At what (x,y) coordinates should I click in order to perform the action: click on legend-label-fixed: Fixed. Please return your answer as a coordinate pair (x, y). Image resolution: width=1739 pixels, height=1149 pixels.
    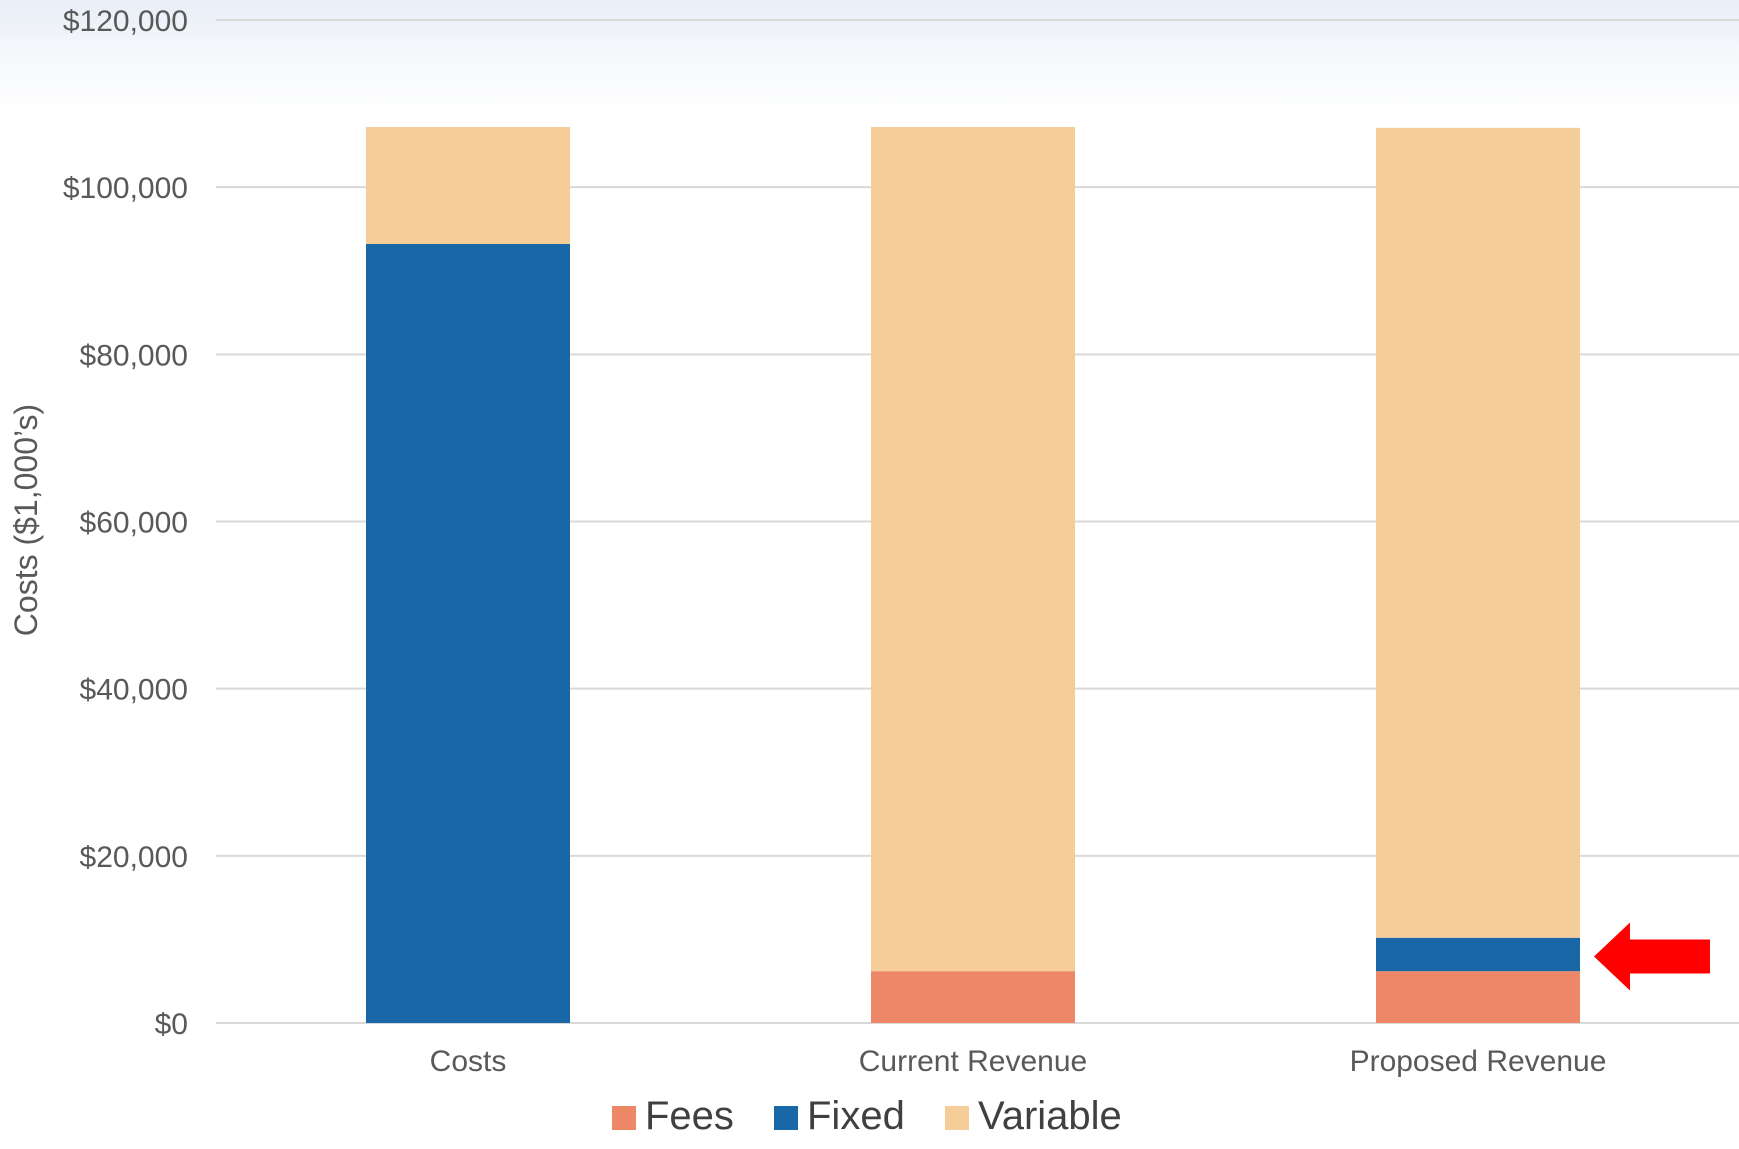
    Looking at the image, I should click on (856, 1116).